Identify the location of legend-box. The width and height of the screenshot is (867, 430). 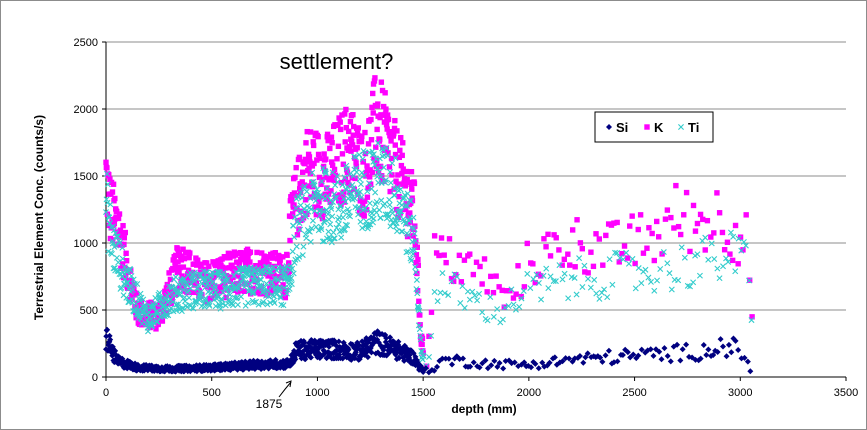
(654, 127).